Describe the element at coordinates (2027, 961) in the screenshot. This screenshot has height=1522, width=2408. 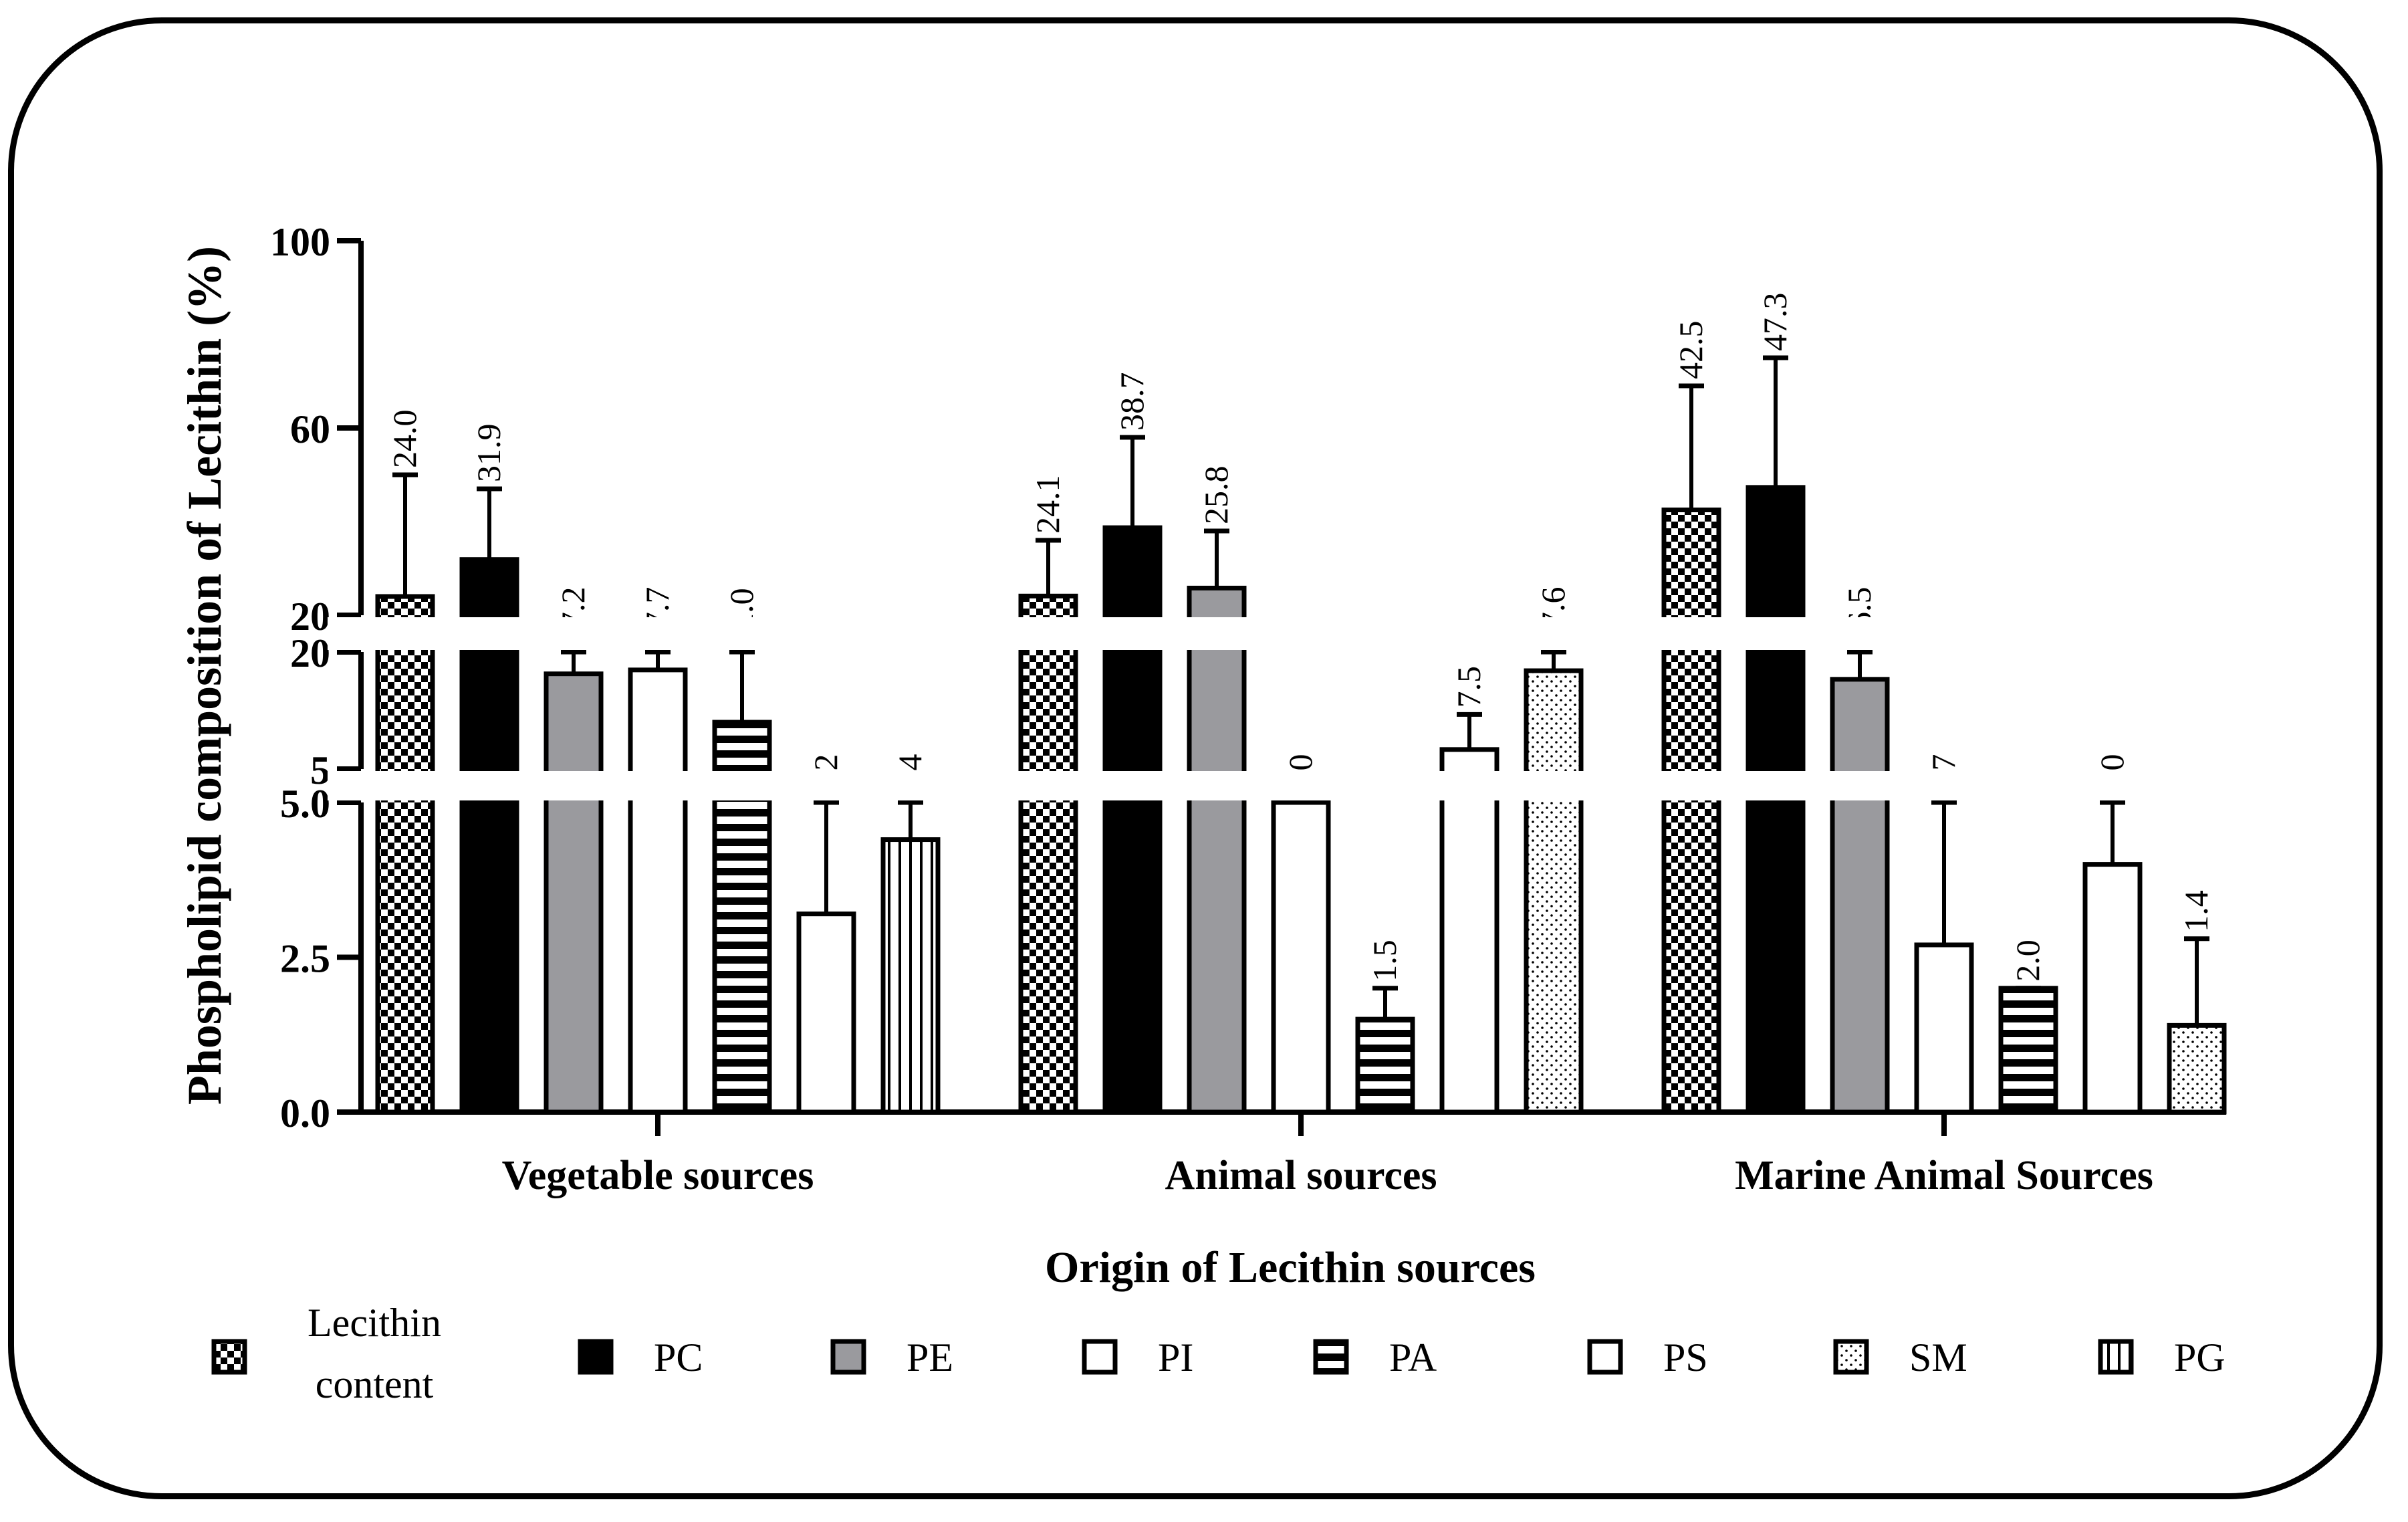
I see `bar-value-label: 2.0` at that location.